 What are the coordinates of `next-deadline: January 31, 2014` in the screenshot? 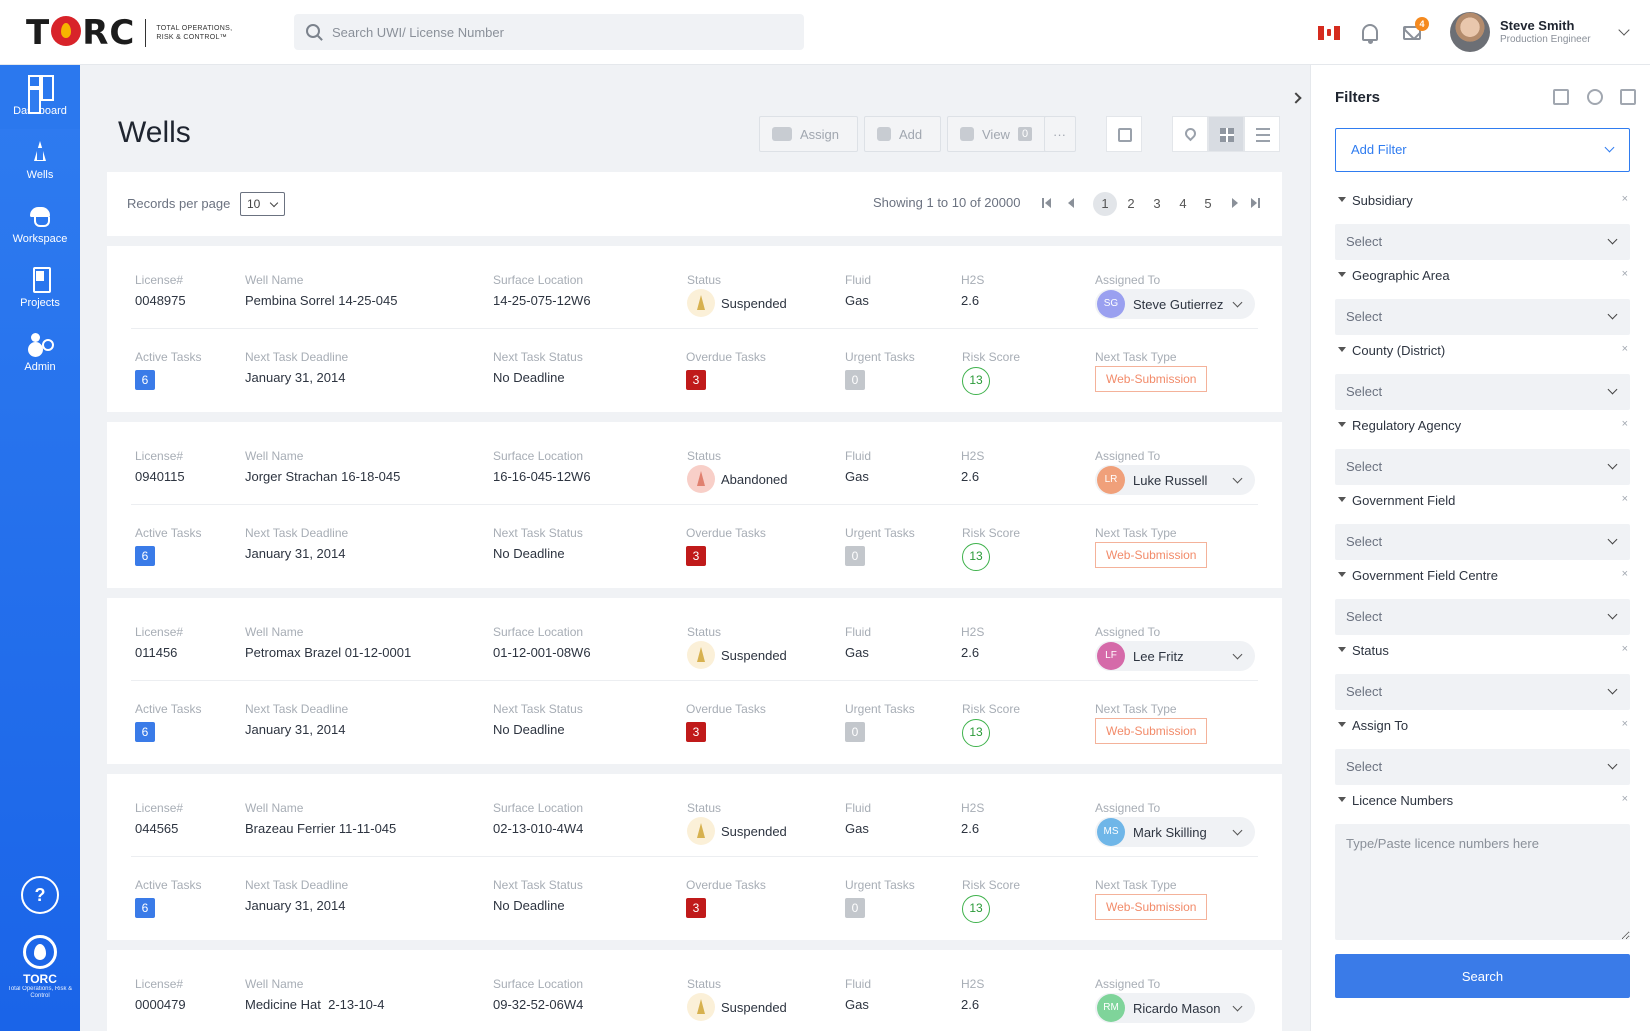 It's located at (295, 729).